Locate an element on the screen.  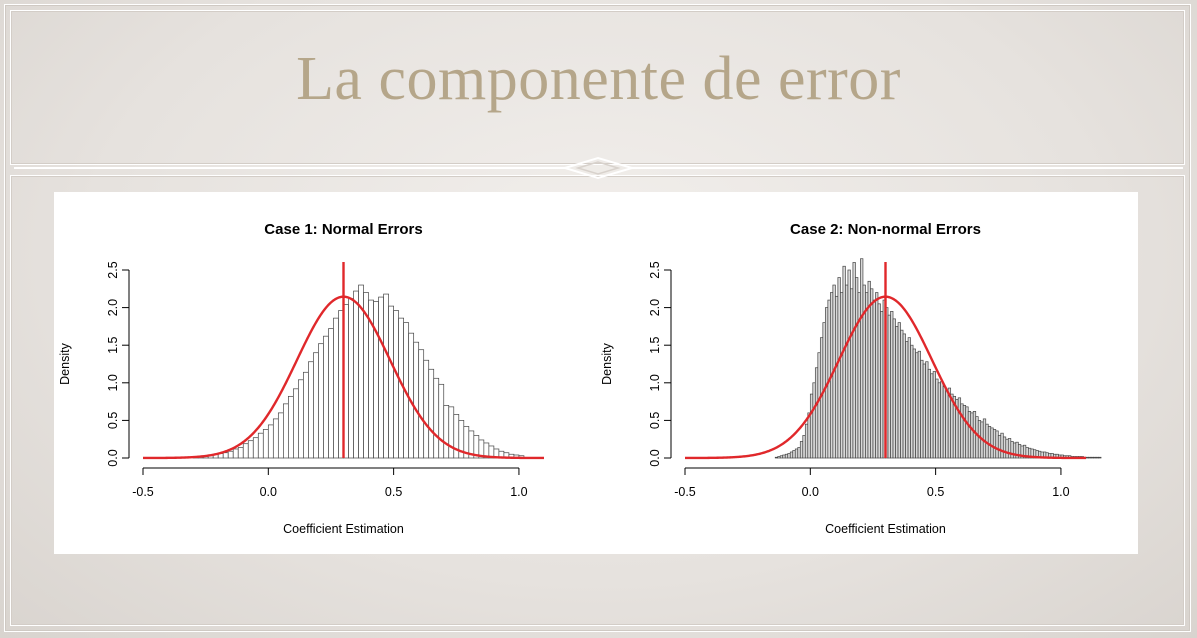
y-tick-label: 1.5 is located at coordinates (655, 344).